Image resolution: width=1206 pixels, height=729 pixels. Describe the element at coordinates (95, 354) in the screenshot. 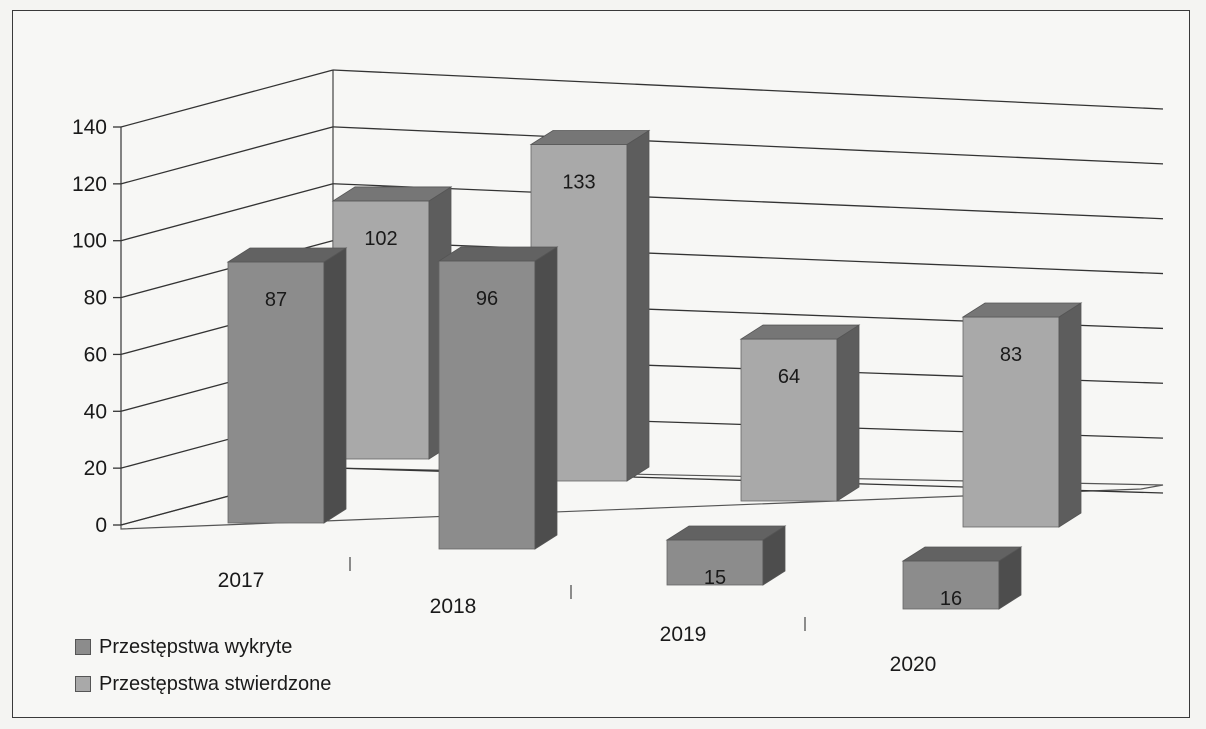

I see `y-tick-label: 60` at that location.